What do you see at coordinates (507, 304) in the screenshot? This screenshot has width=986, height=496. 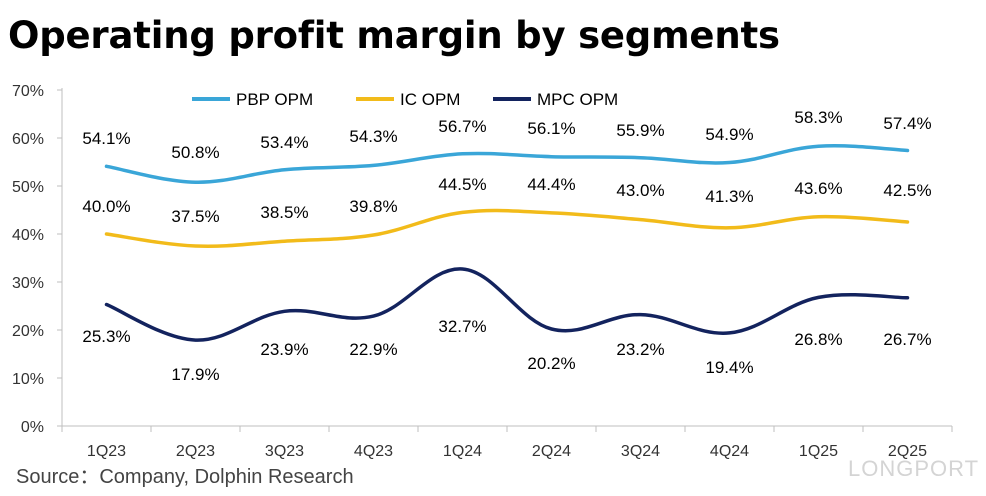 I see `series-line-mpc` at bounding box center [507, 304].